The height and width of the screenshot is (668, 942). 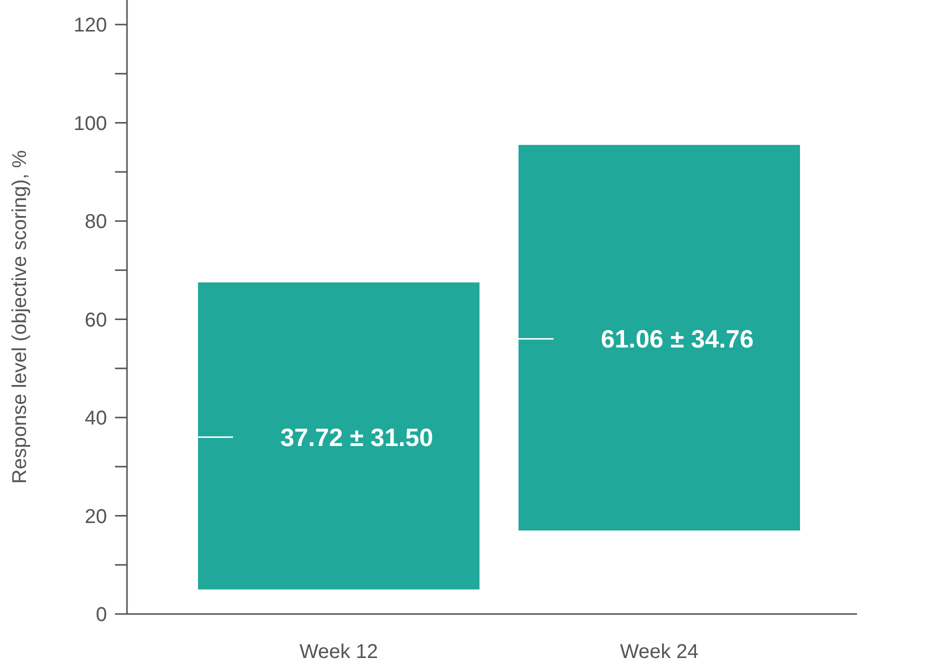 I want to click on x-tick-label: Week 24, so click(x=659, y=652).